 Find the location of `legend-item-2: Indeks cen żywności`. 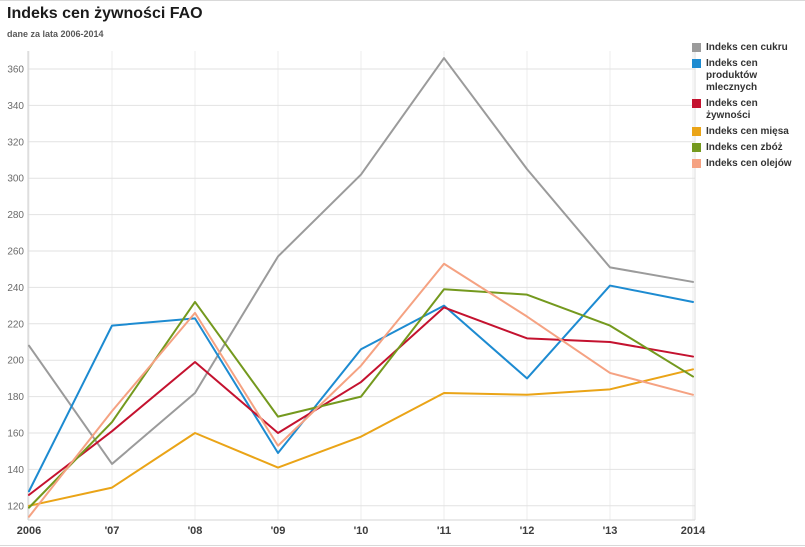

legend-item-2: Indeks cen żywności is located at coordinates (747, 110).